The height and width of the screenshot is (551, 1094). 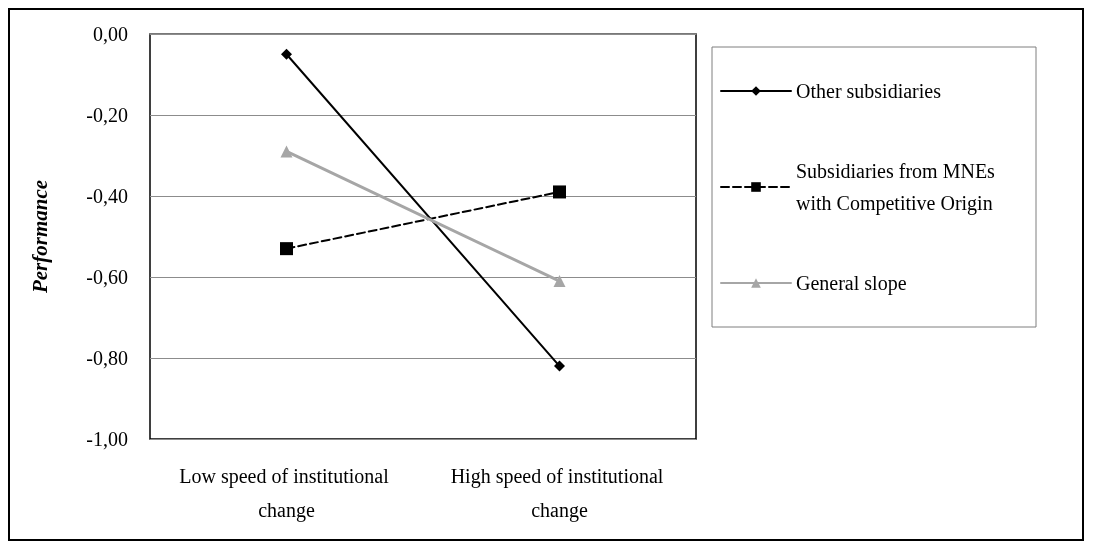 What do you see at coordinates (110, 34) in the screenshot?
I see `y-tick-label: 0,00` at bounding box center [110, 34].